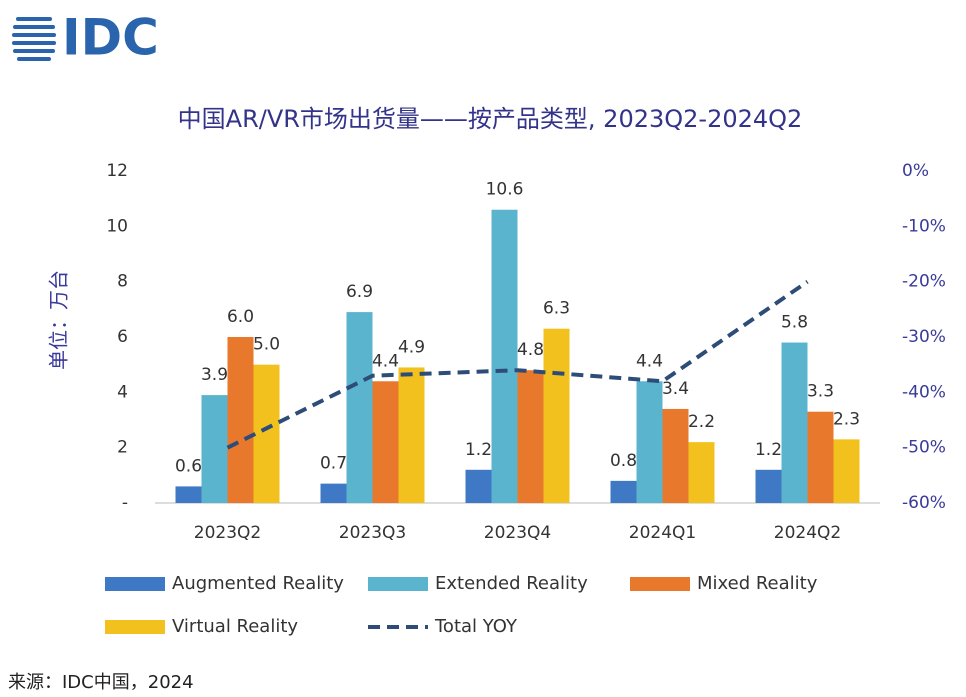 Image resolution: width=966 pixels, height=697 pixels. I want to click on y2-tick-label: -60%, so click(924, 503).